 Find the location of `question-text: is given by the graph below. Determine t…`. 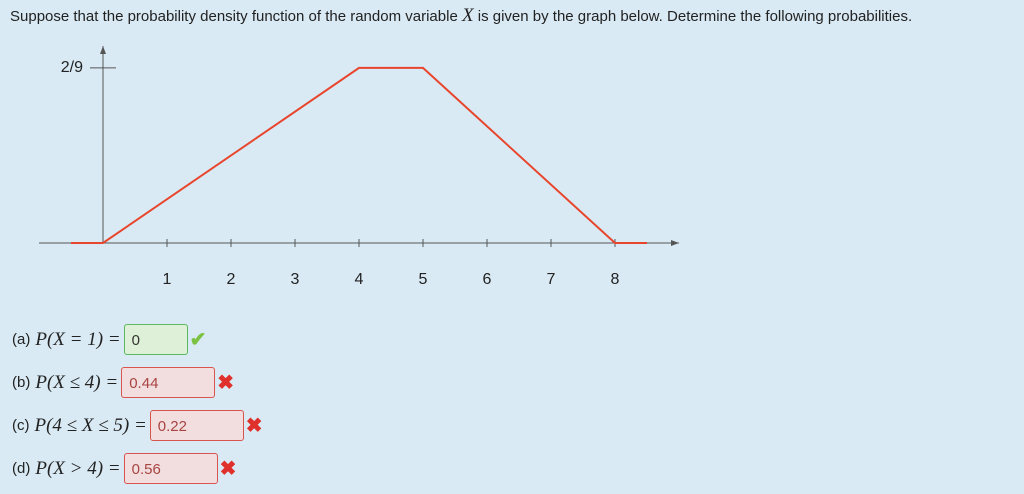

question-text: is given by the graph below. Determine t… is located at coordinates (695, 16).